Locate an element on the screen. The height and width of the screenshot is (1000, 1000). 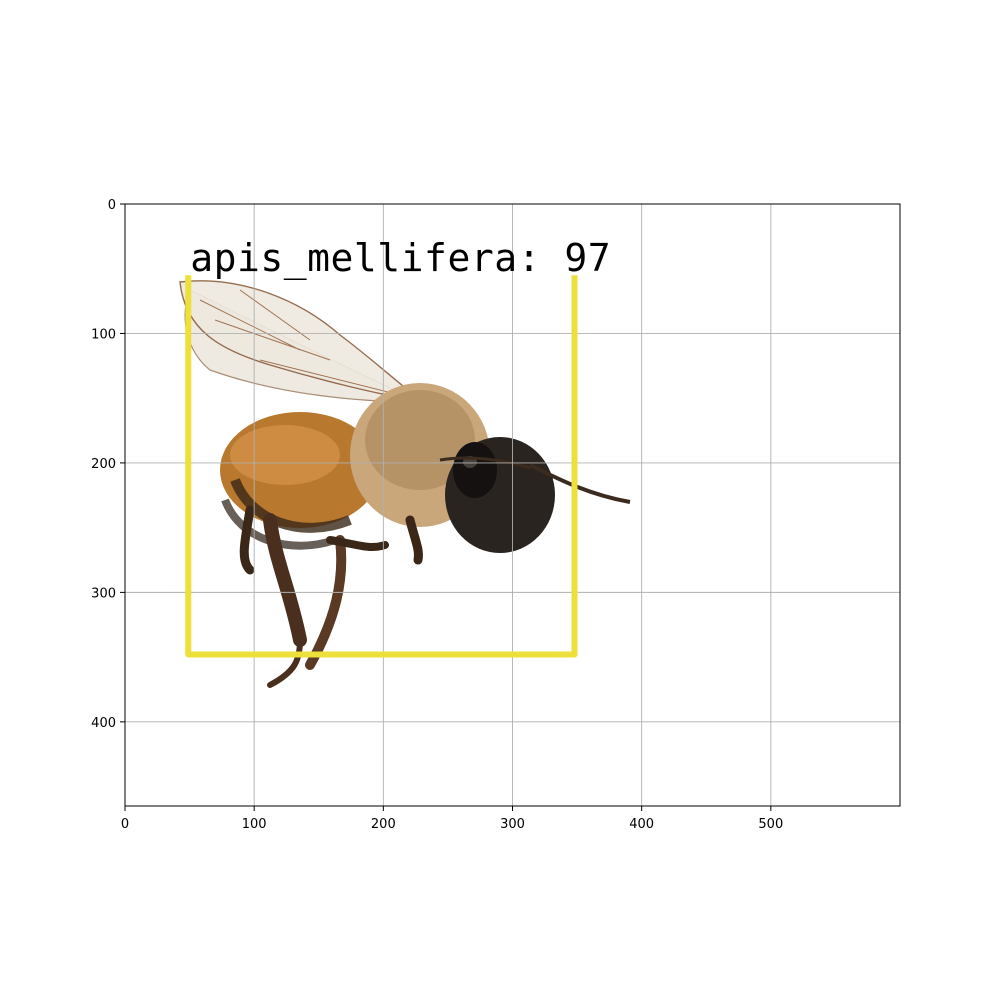
y-tick-label: 0 is located at coordinates (112, 205).